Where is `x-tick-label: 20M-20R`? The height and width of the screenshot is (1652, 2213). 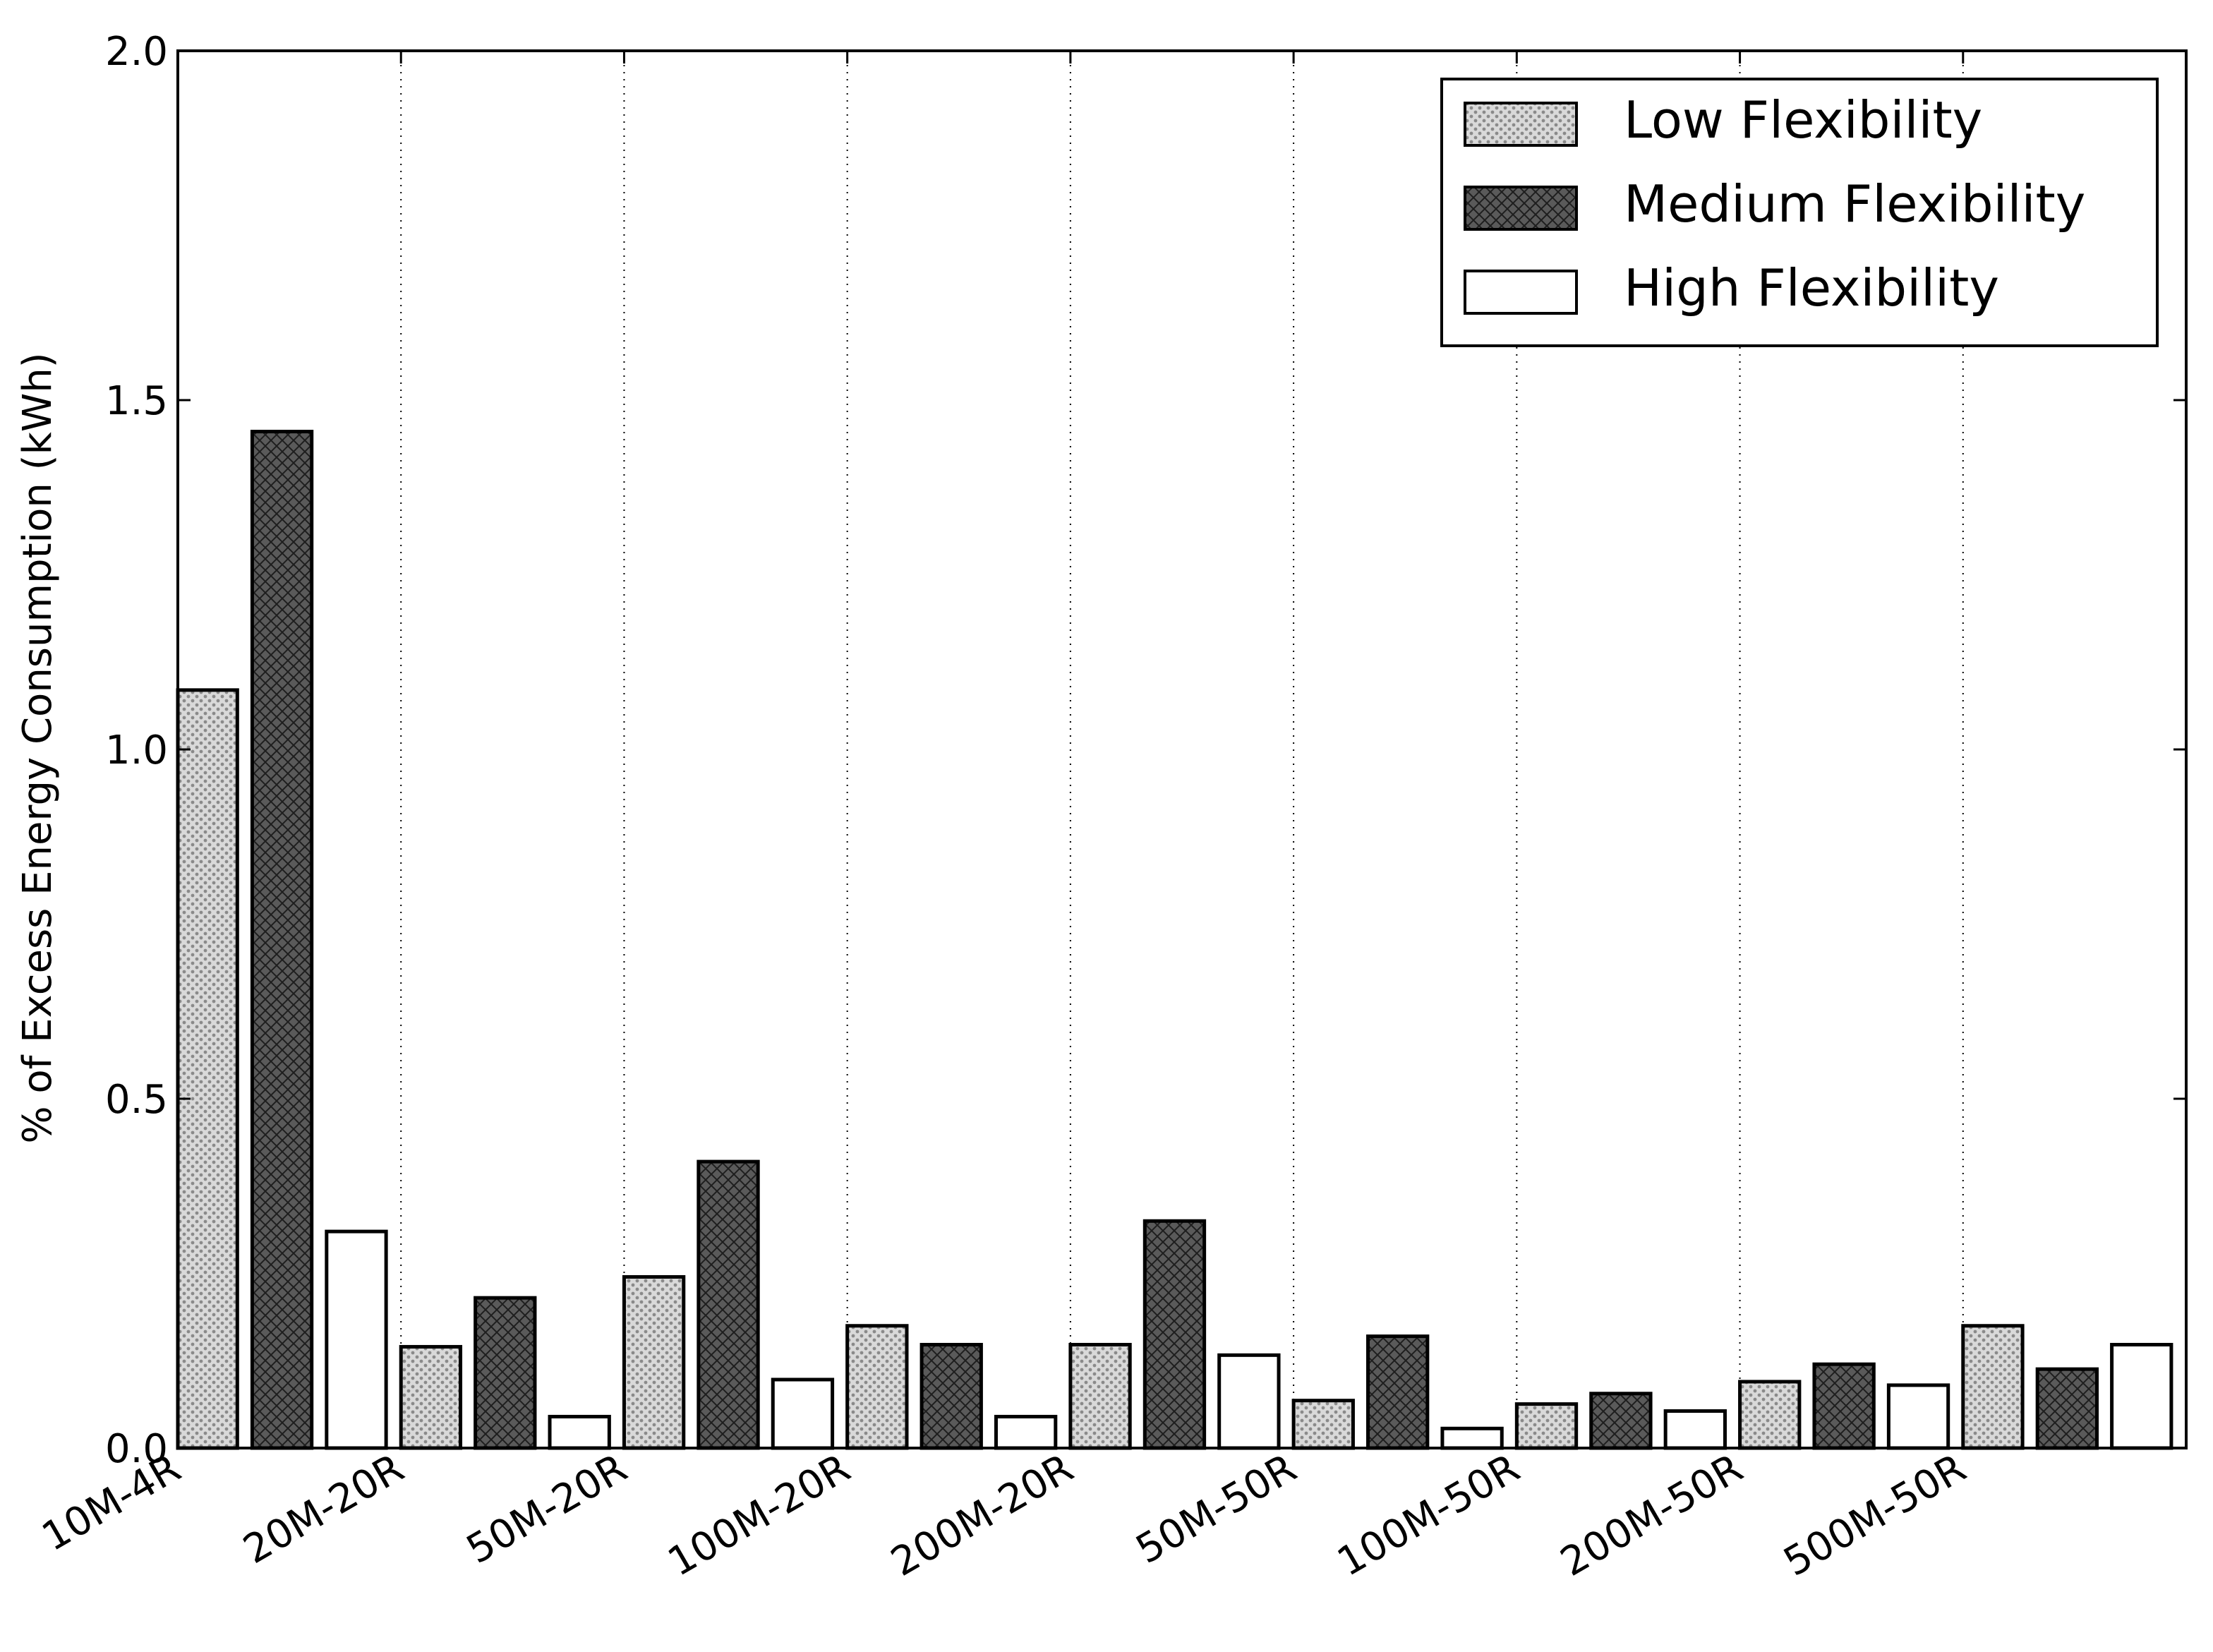 x-tick-label: 20M-20R is located at coordinates (323, 1509).